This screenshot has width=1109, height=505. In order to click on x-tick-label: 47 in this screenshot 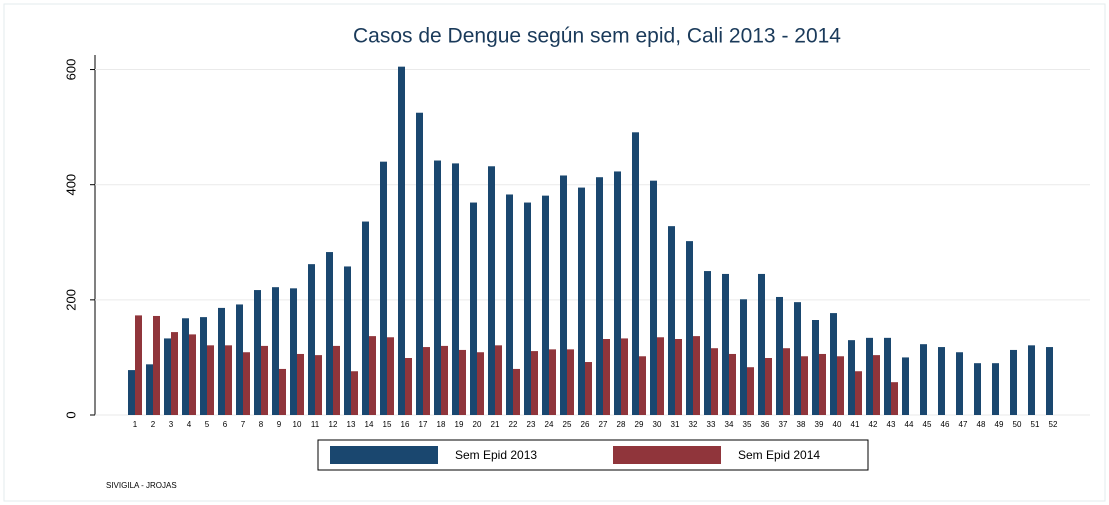, I will do `click(963, 424)`.